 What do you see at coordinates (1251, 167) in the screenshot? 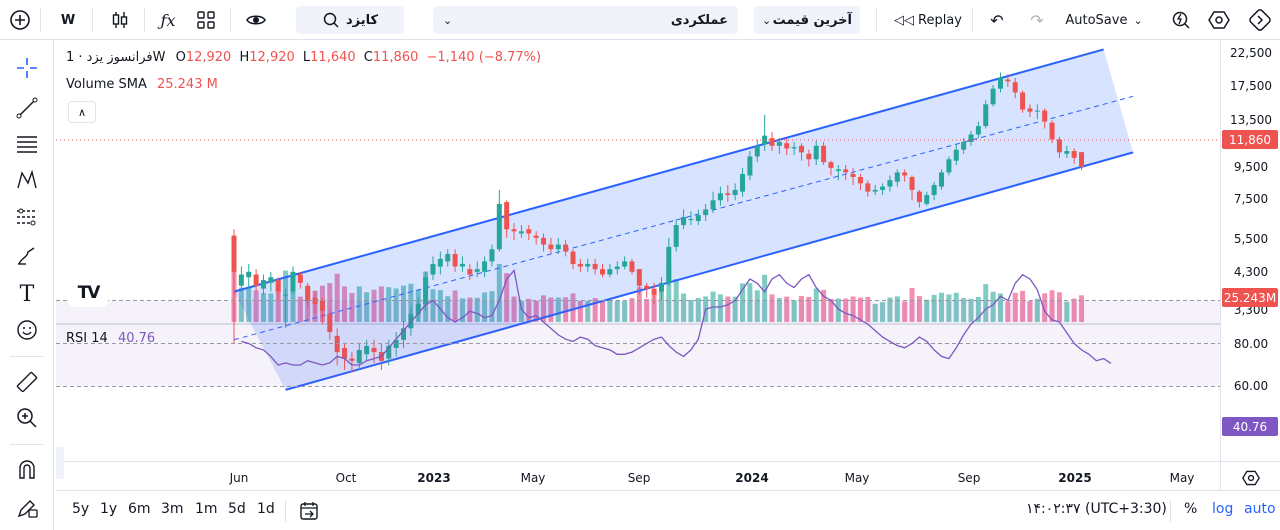
I see `price-tick: 9,500` at bounding box center [1251, 167].